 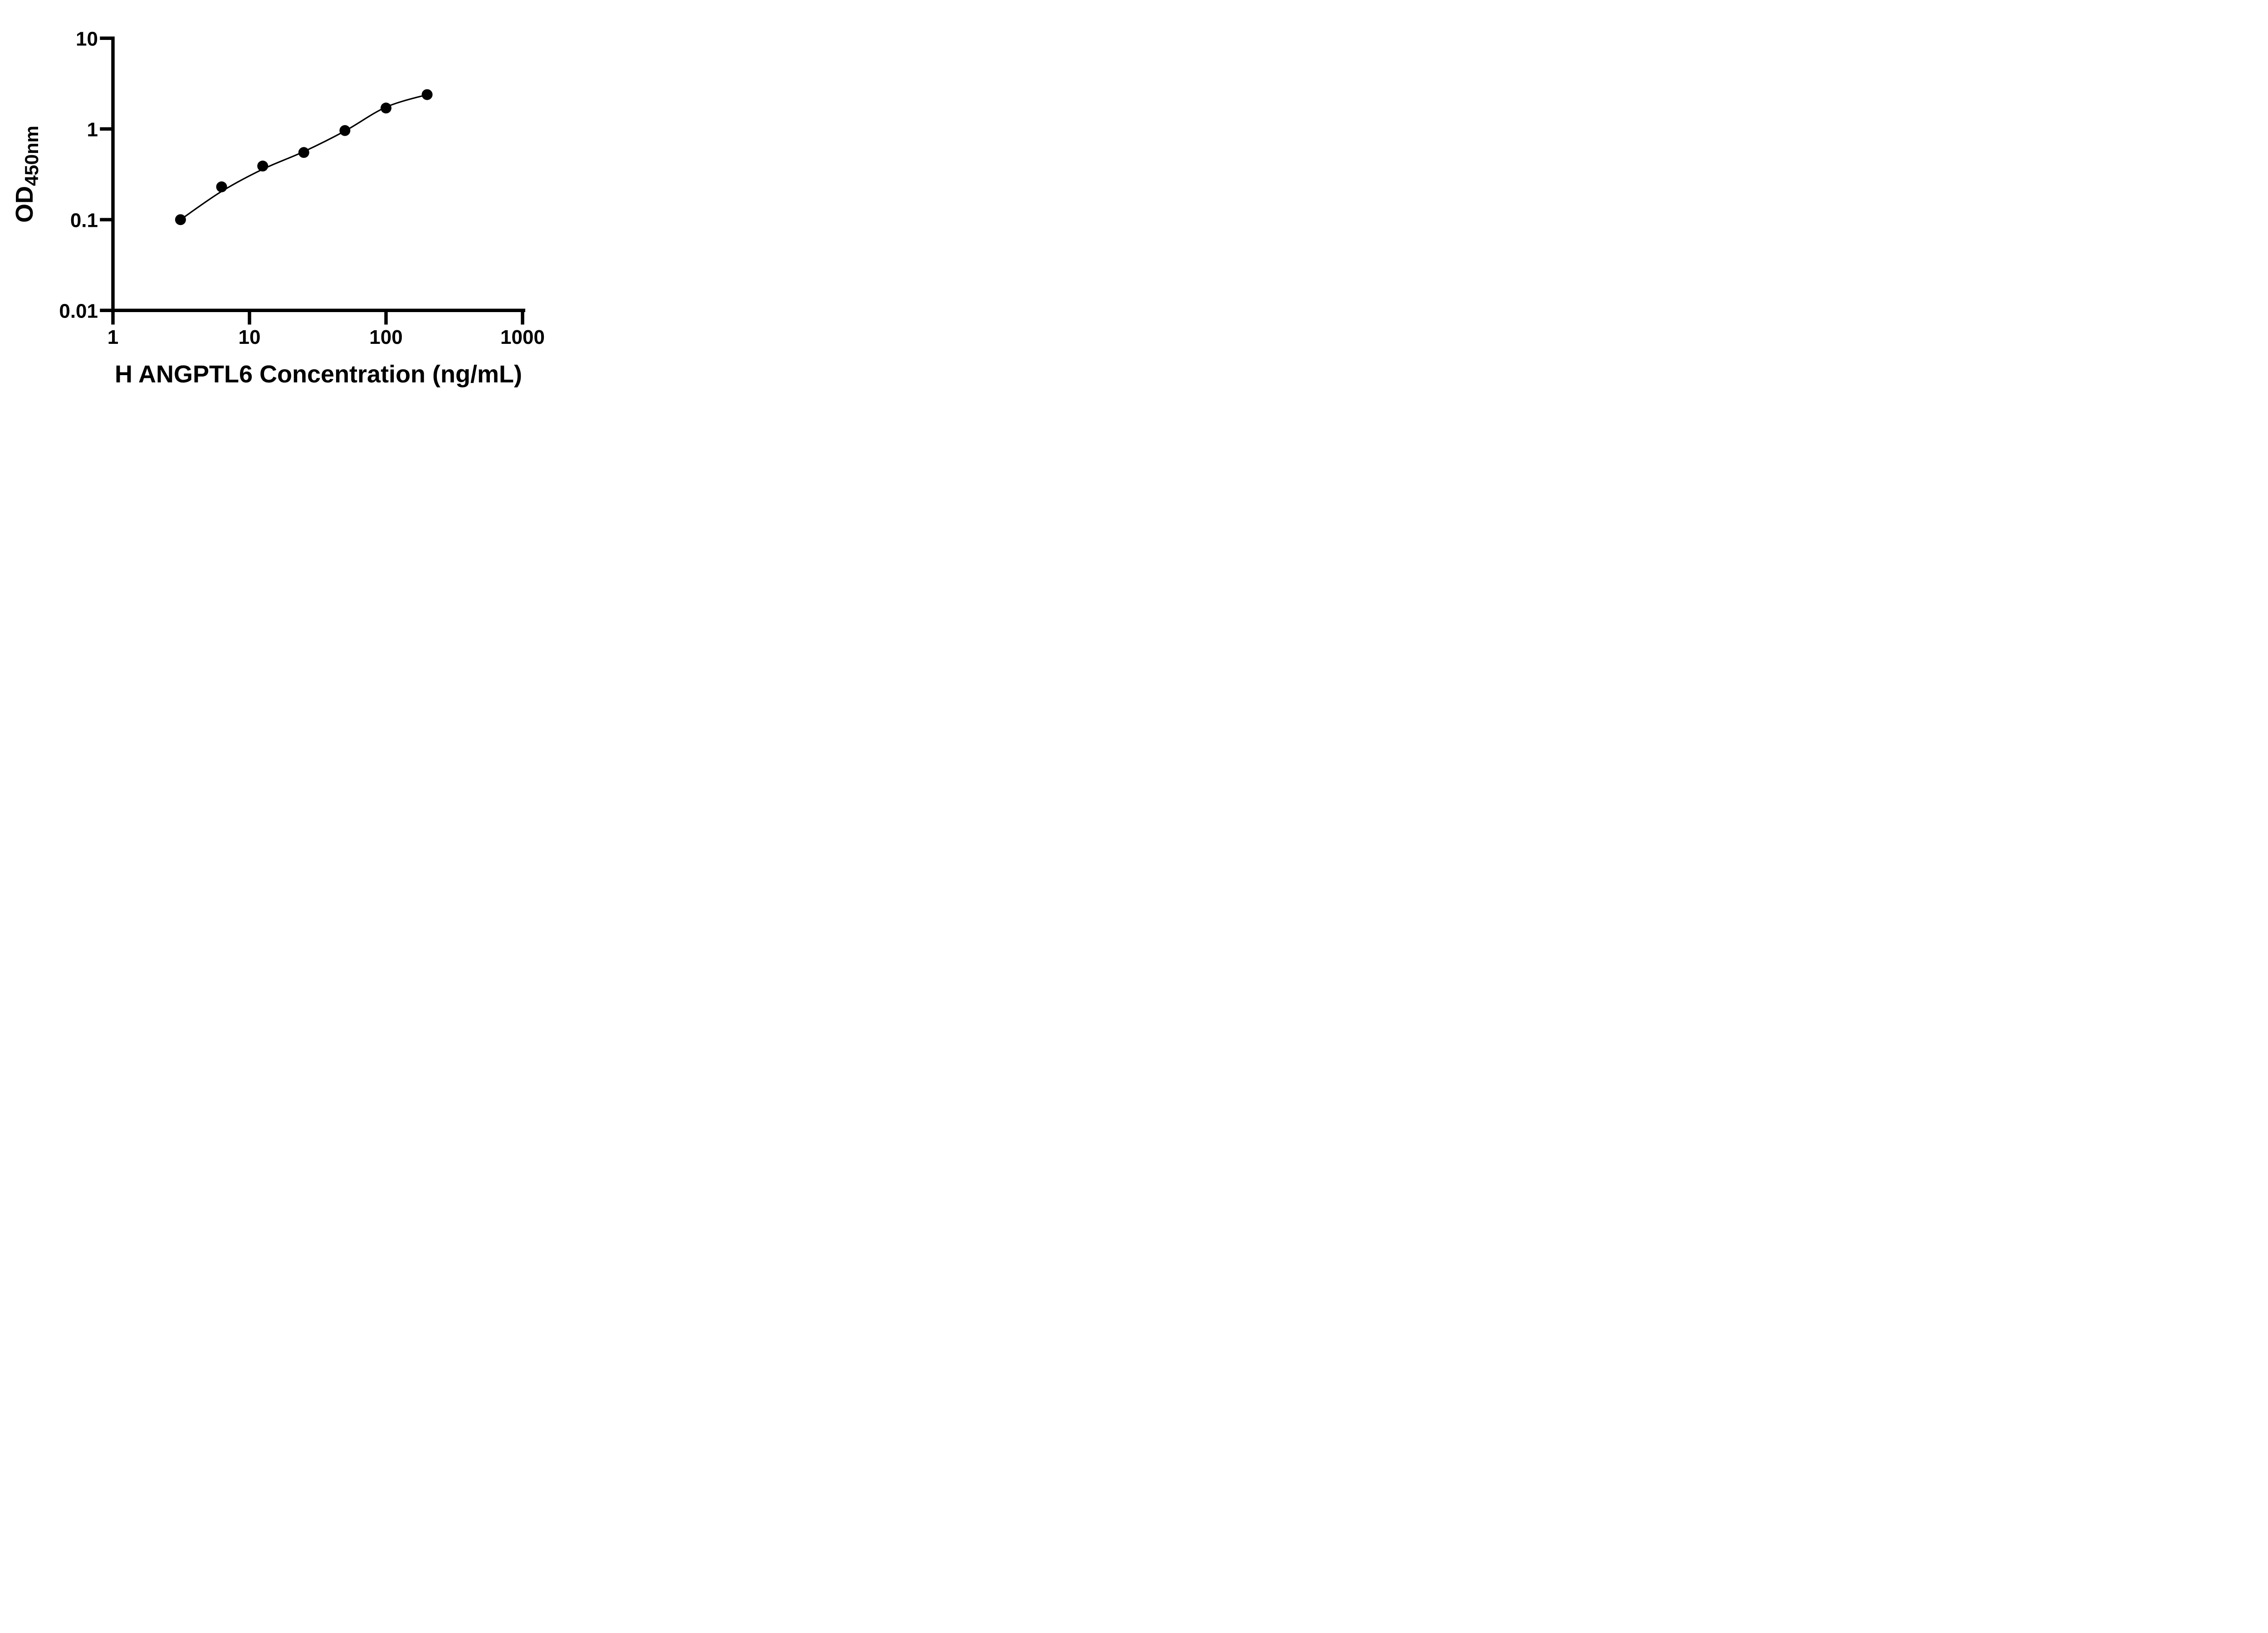 What do you see at coordinates (93, 129) in the screenshot?
I see `y-axis-tick-label: 1` at bounding box center [93, 129].